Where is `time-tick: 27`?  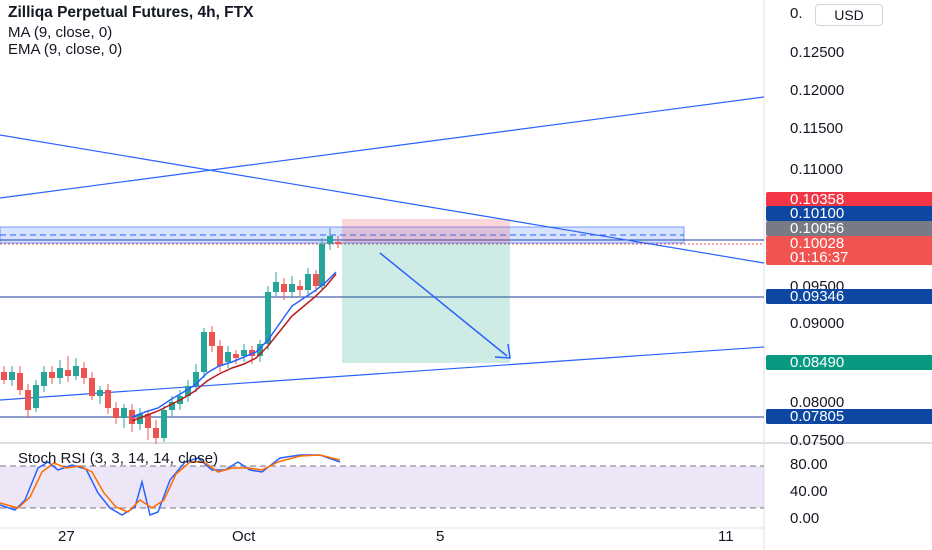
time-tick: 27 is located at coordinates (66, 536).